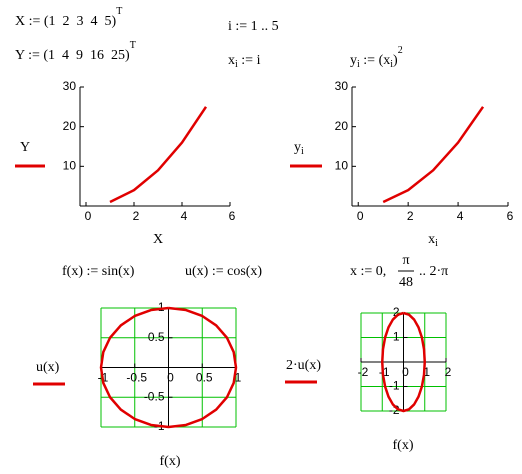 This screenshot has width=522, height=474. I want to click on x-tick-label: -2, so click(363, 372).